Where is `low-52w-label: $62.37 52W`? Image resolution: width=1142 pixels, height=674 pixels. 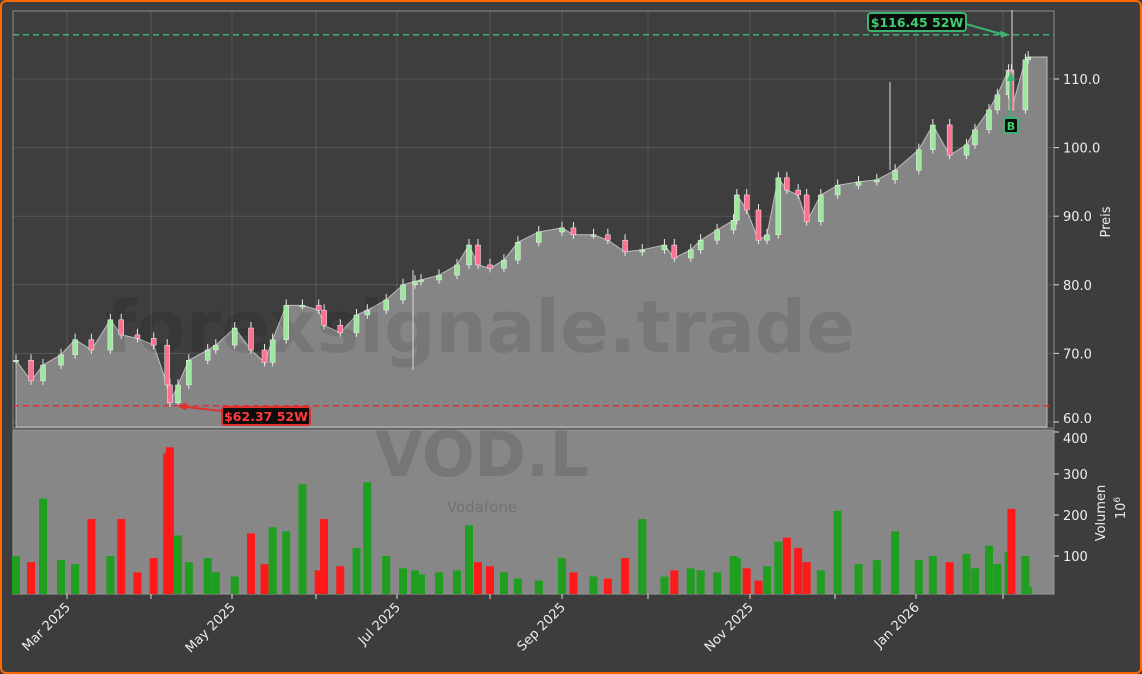 low-52w-label: $62.37 52W is located at coordinates (266, 416).